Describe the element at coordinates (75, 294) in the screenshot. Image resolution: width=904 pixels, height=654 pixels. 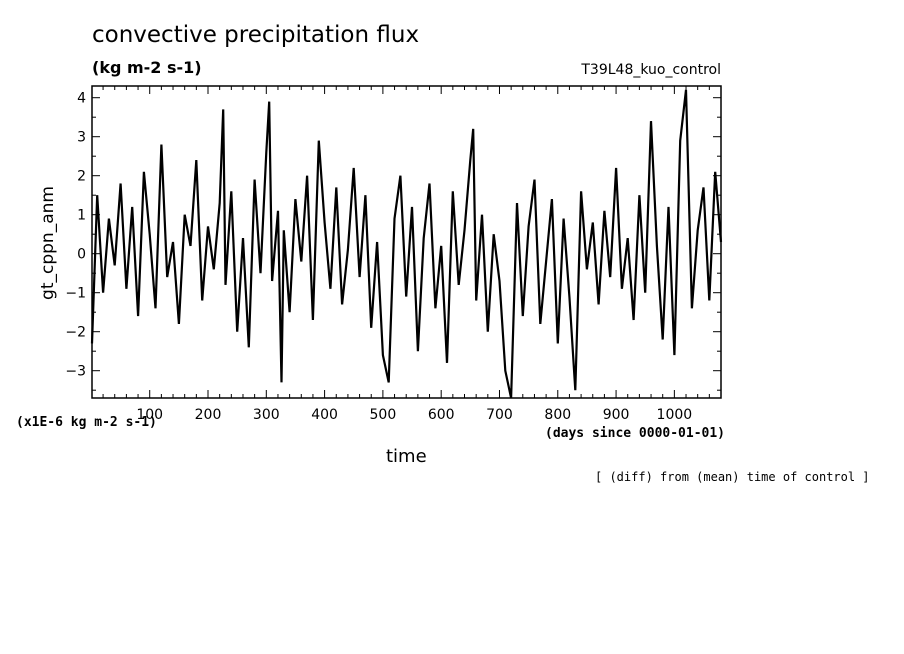
I see `y-tick-label: −1` at that location.